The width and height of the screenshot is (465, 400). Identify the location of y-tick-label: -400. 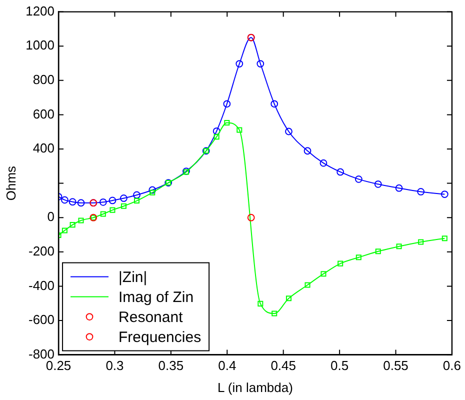
(41, 285).